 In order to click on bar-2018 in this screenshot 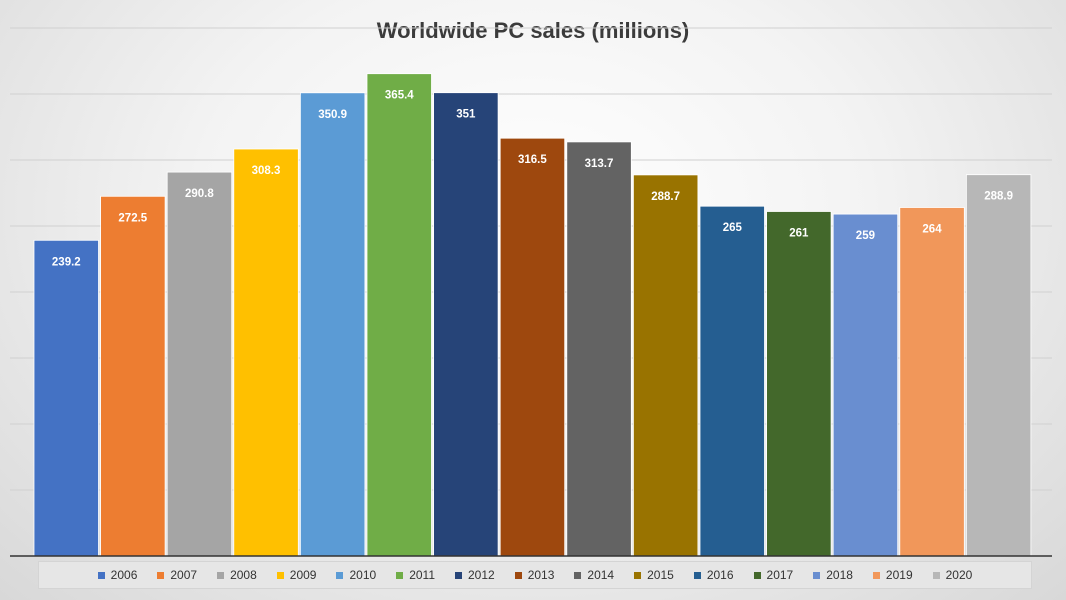, I will do `click(865, 385)`.